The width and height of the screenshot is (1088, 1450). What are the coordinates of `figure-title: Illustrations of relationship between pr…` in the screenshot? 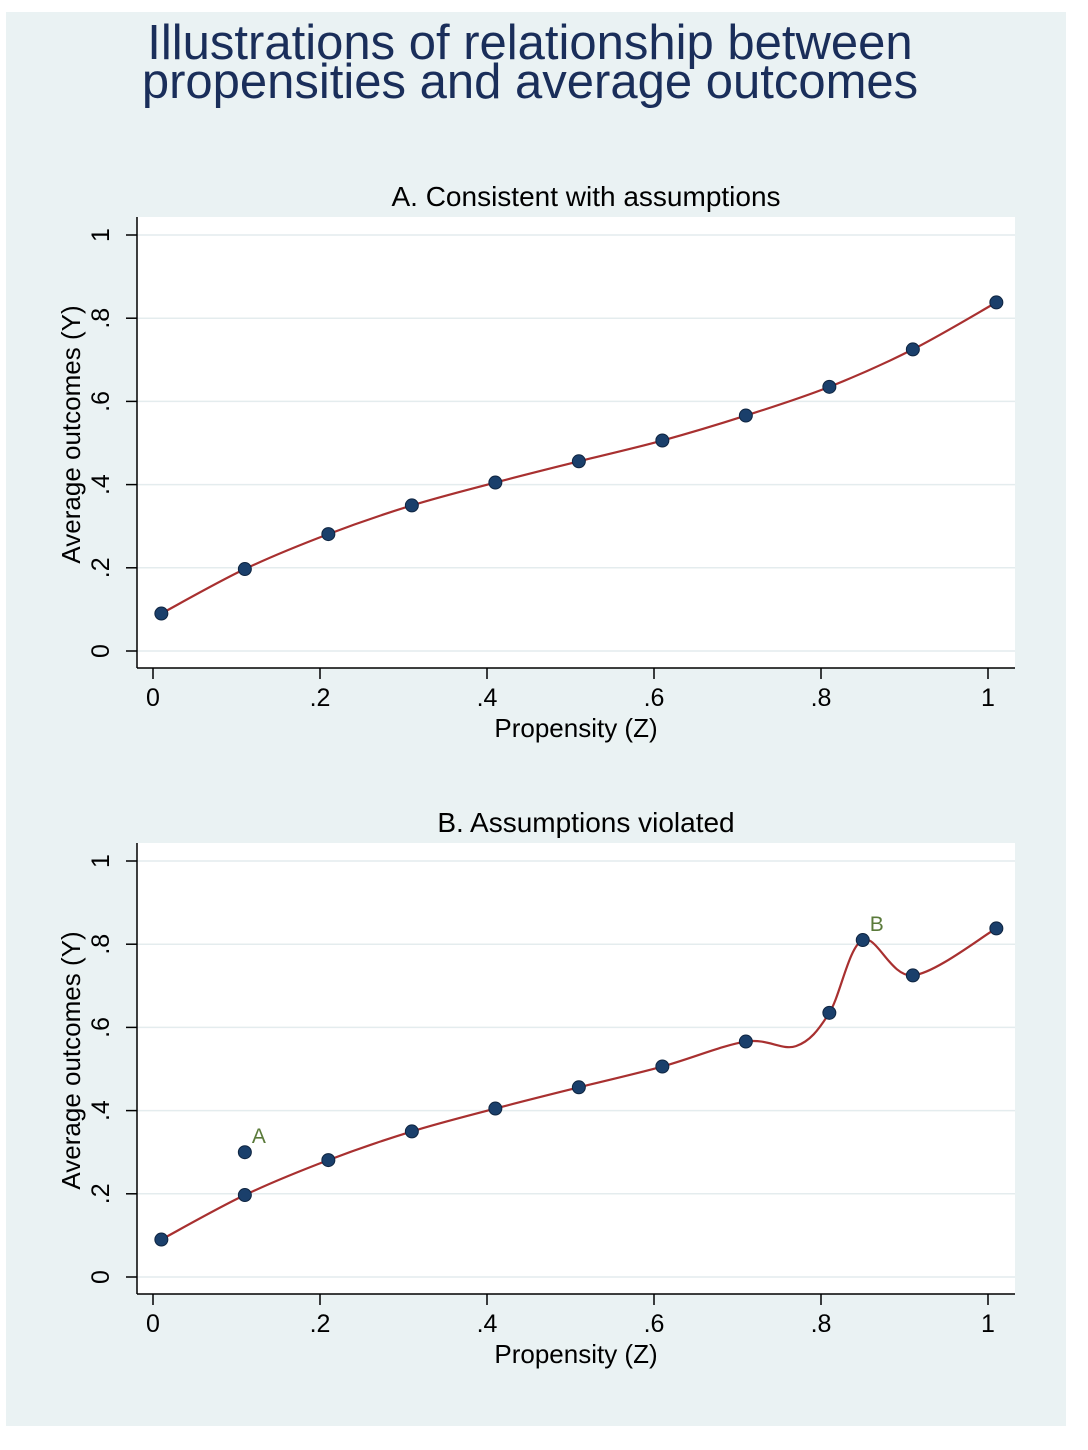 It's located at (530, 62).